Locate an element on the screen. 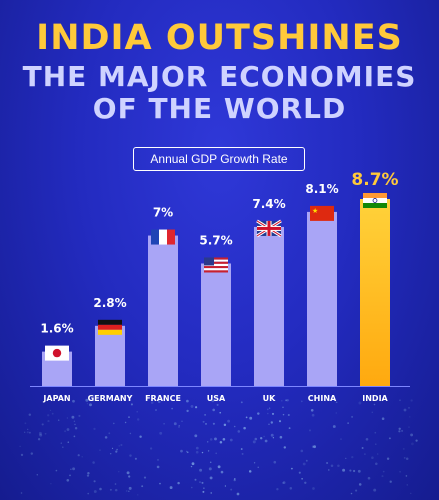  value-label-france: 7% is located at coordinates (163, 213).